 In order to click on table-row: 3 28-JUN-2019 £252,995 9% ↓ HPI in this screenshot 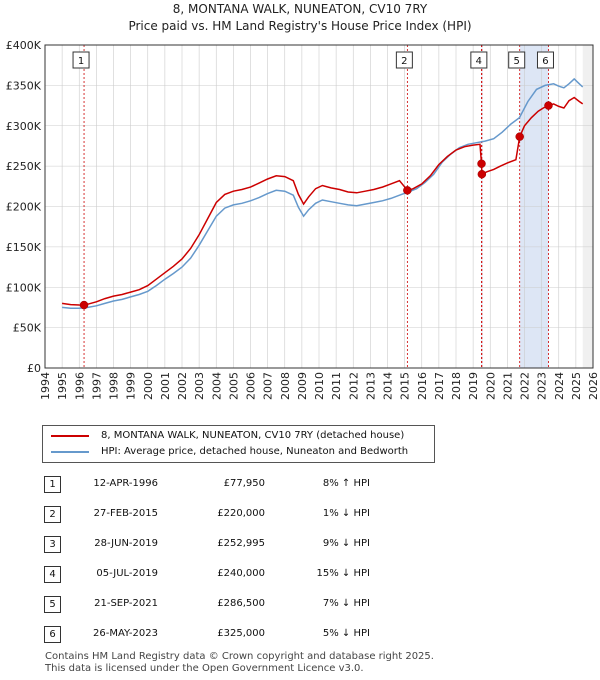, I will do `click(300, 546)`.